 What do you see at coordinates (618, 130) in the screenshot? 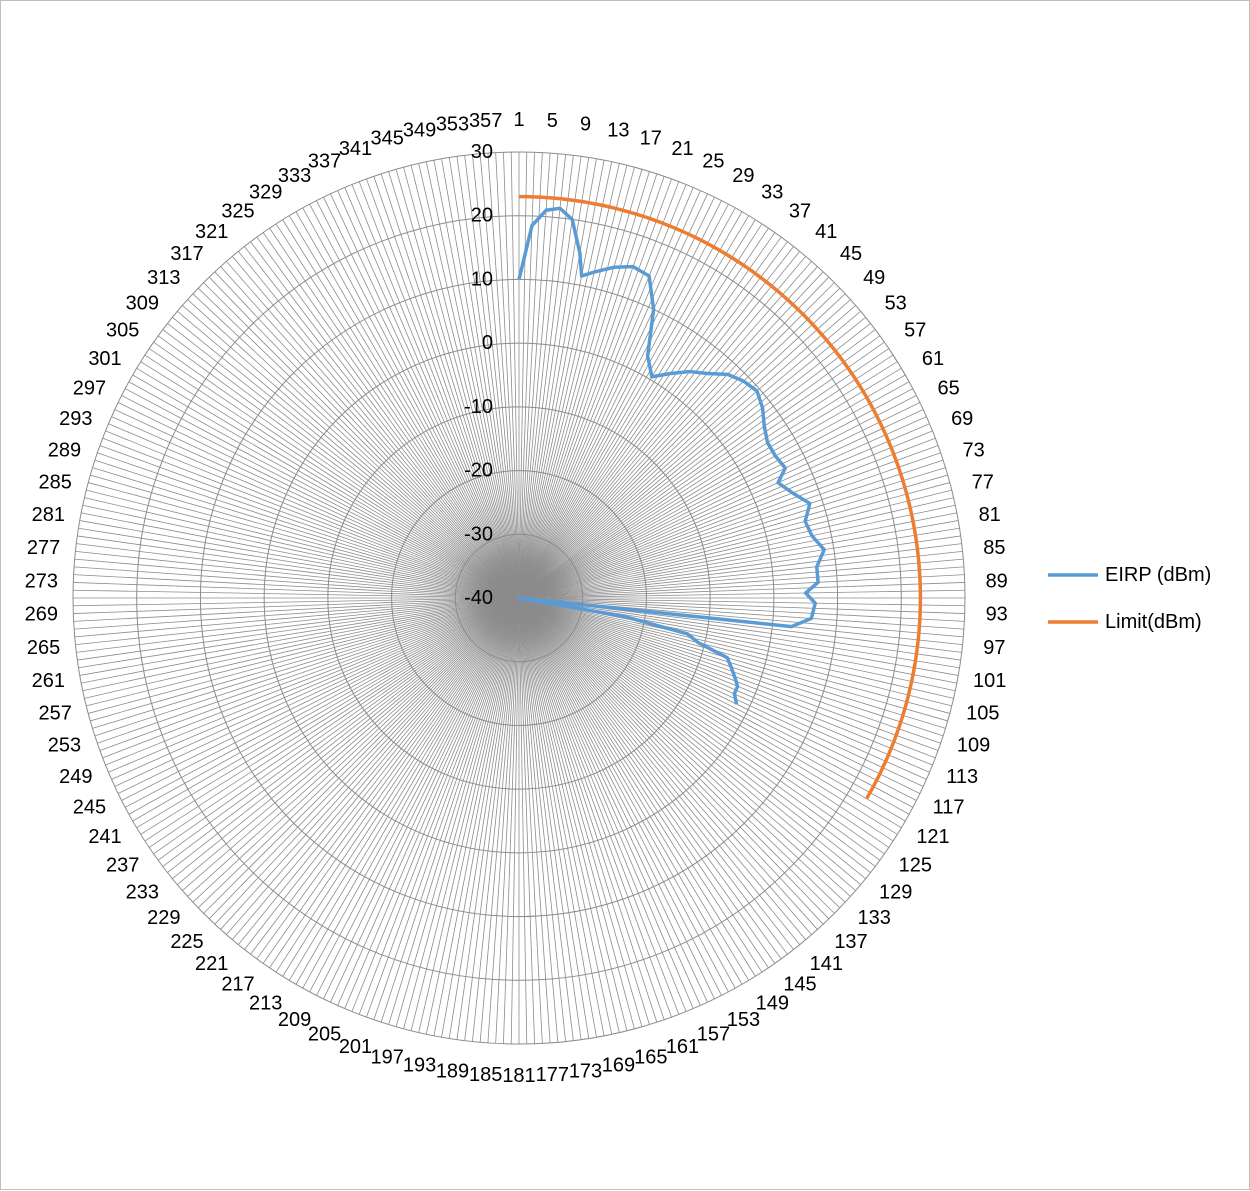
I see `angle-tick-label: 13` at bounding box center [618, 130].